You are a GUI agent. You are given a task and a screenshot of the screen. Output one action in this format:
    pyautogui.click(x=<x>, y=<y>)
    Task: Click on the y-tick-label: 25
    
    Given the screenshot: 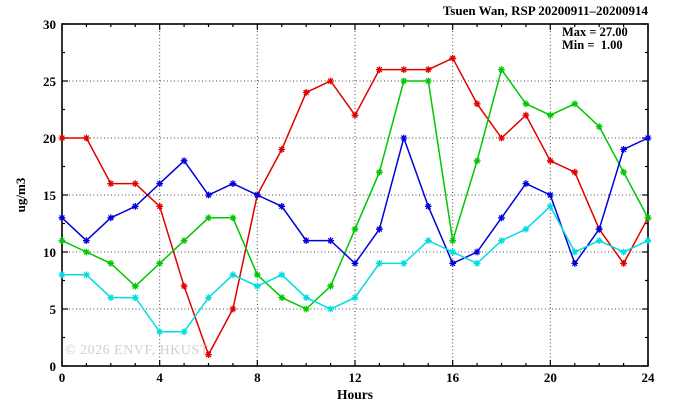 What is the action you would take?
    pyautogui.click(x=49, y=81)
    